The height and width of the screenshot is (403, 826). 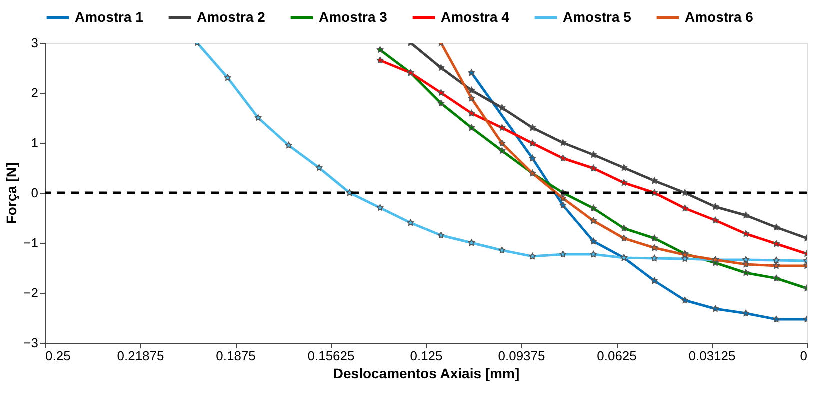 What do you see at coordinates (34, 143) in the screenshot?
I see `y-tick-label: 1` at bounding box center [34, 143].